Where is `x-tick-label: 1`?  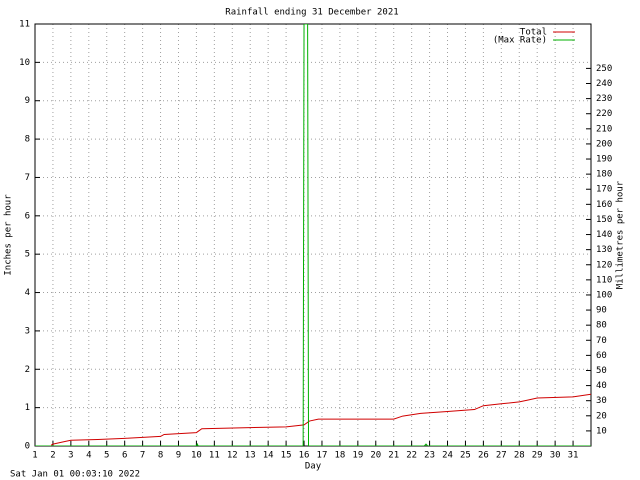 x-tick-label: 1 is located at coordinates (34, 456).